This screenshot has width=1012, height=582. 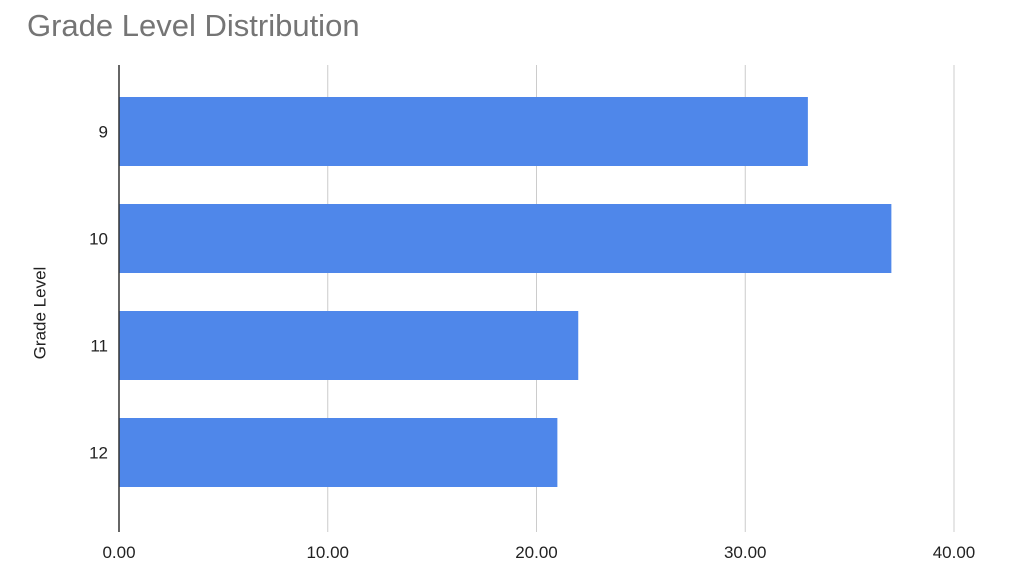 What do you see at coordinates (193, 25) in the screenshot?
I see `chart-title: Grade Level Distribution` at bounding box center [193, 25].